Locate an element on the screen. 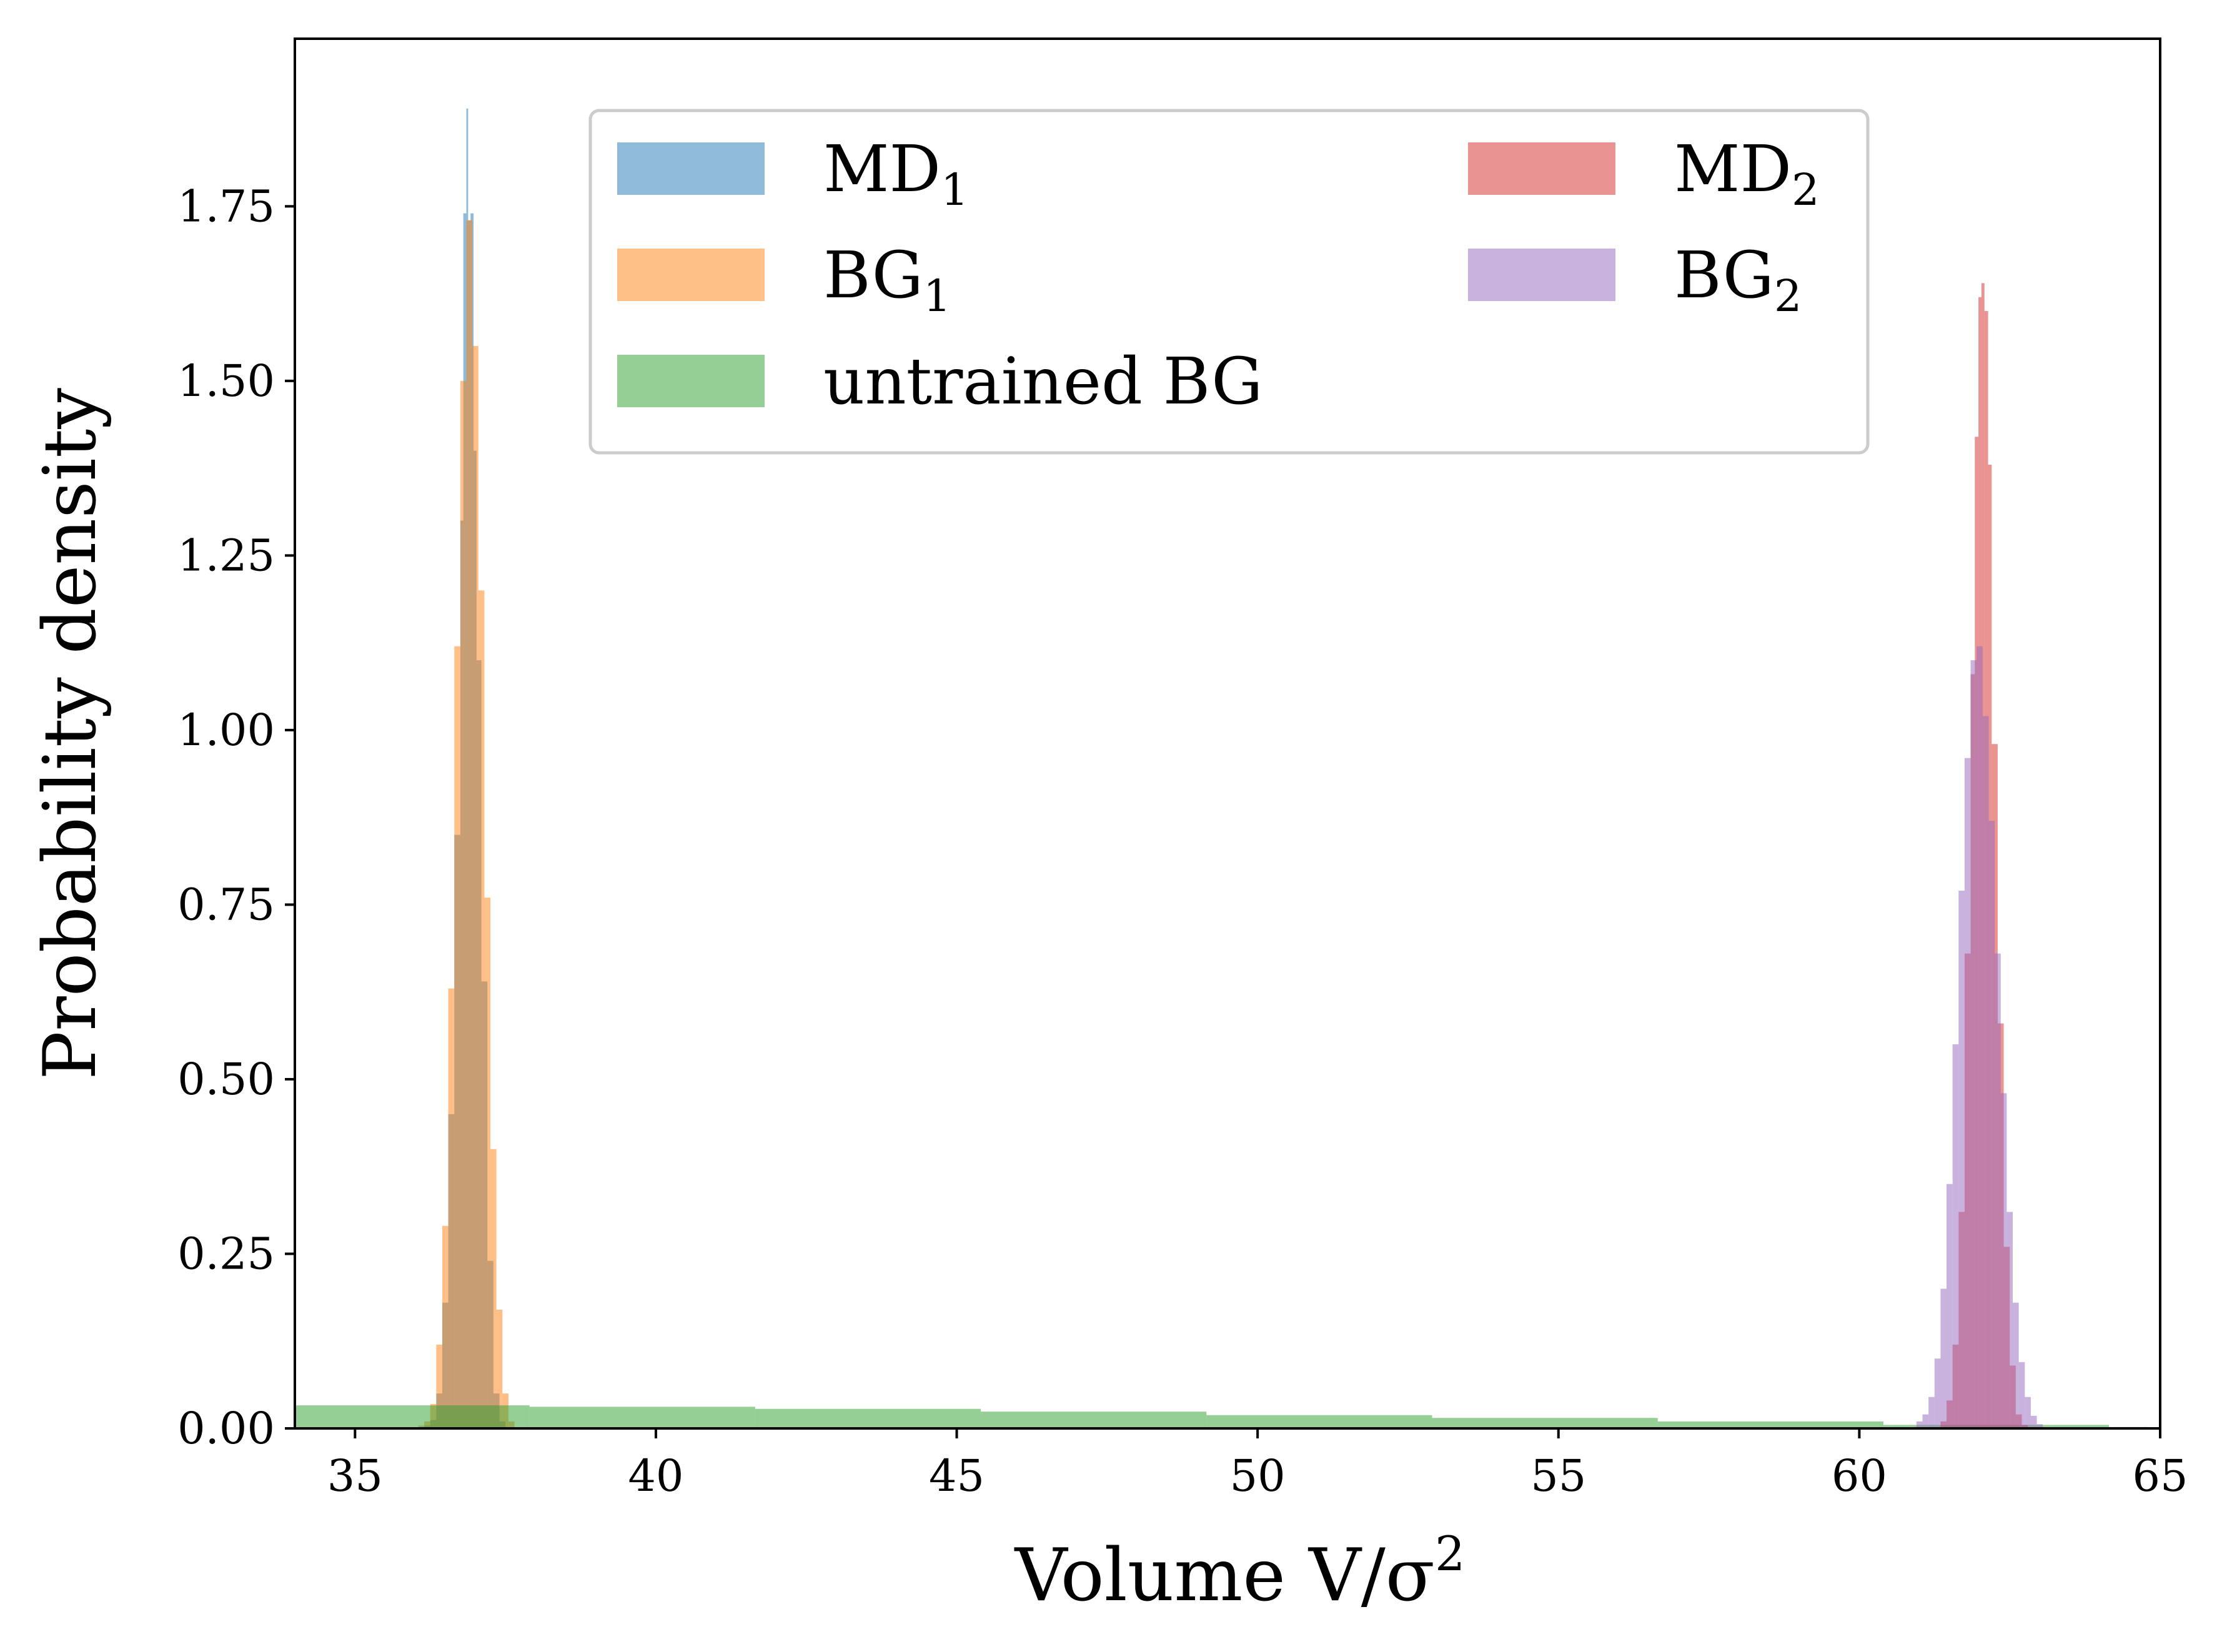 Image resolution: width=2222 pixels, height=1652 pixels. legend-label-3: MD2 is located at coordinates (1747, 173).